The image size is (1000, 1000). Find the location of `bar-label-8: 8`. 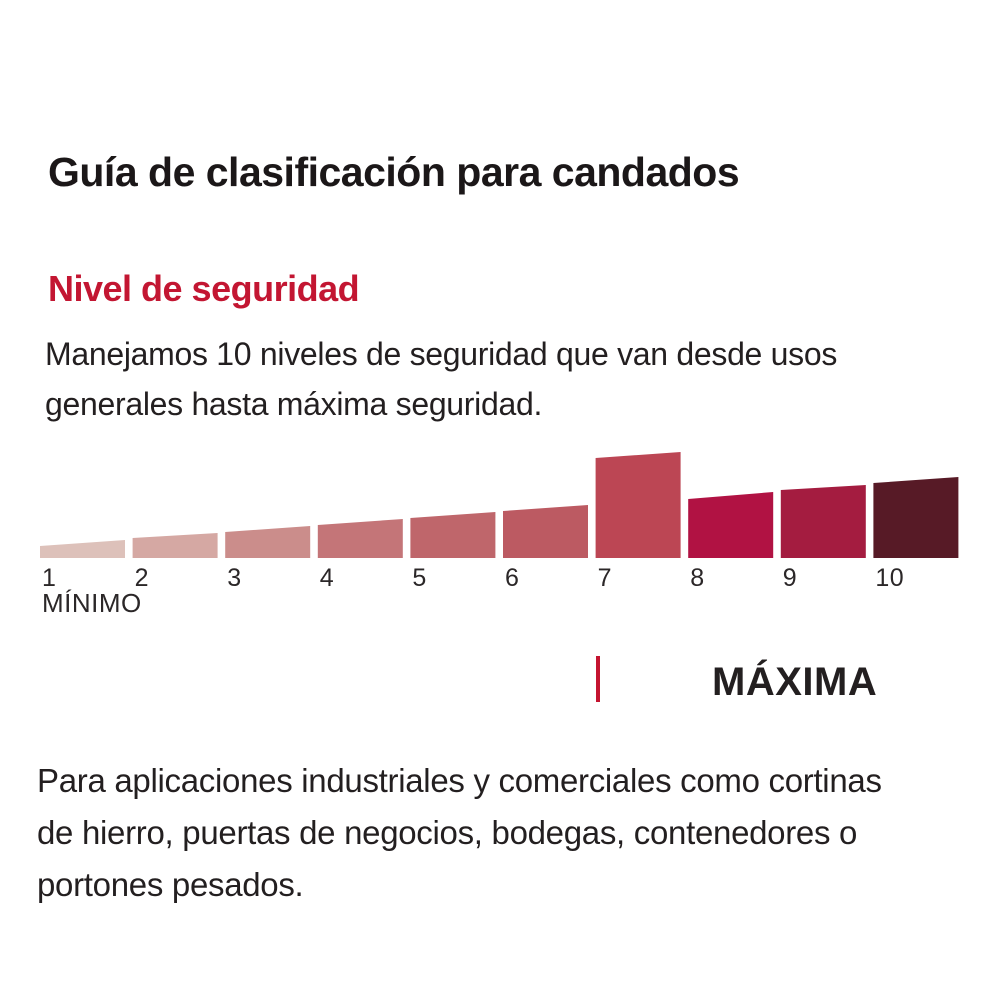

bar-label-8: 8 is located at coordinates (697, 578).